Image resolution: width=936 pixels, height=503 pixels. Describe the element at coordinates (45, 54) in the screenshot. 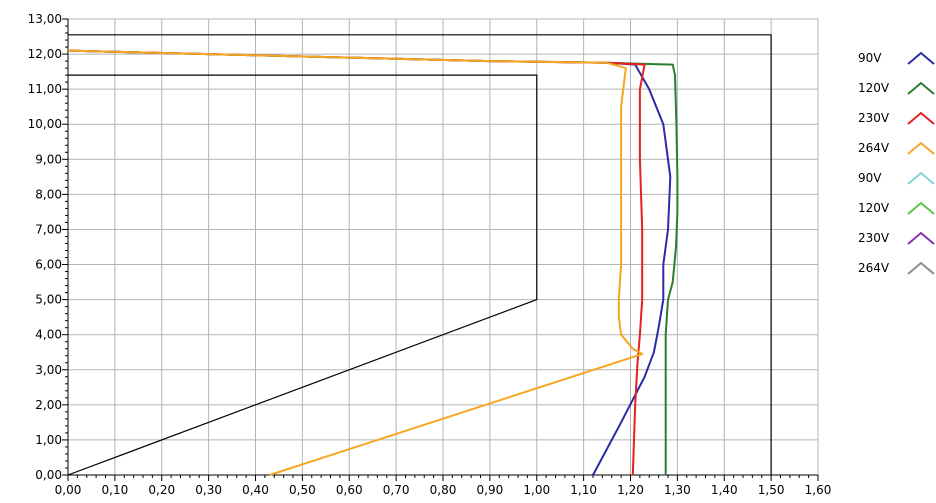

I see `y-tick-label: 12,00` at that location.